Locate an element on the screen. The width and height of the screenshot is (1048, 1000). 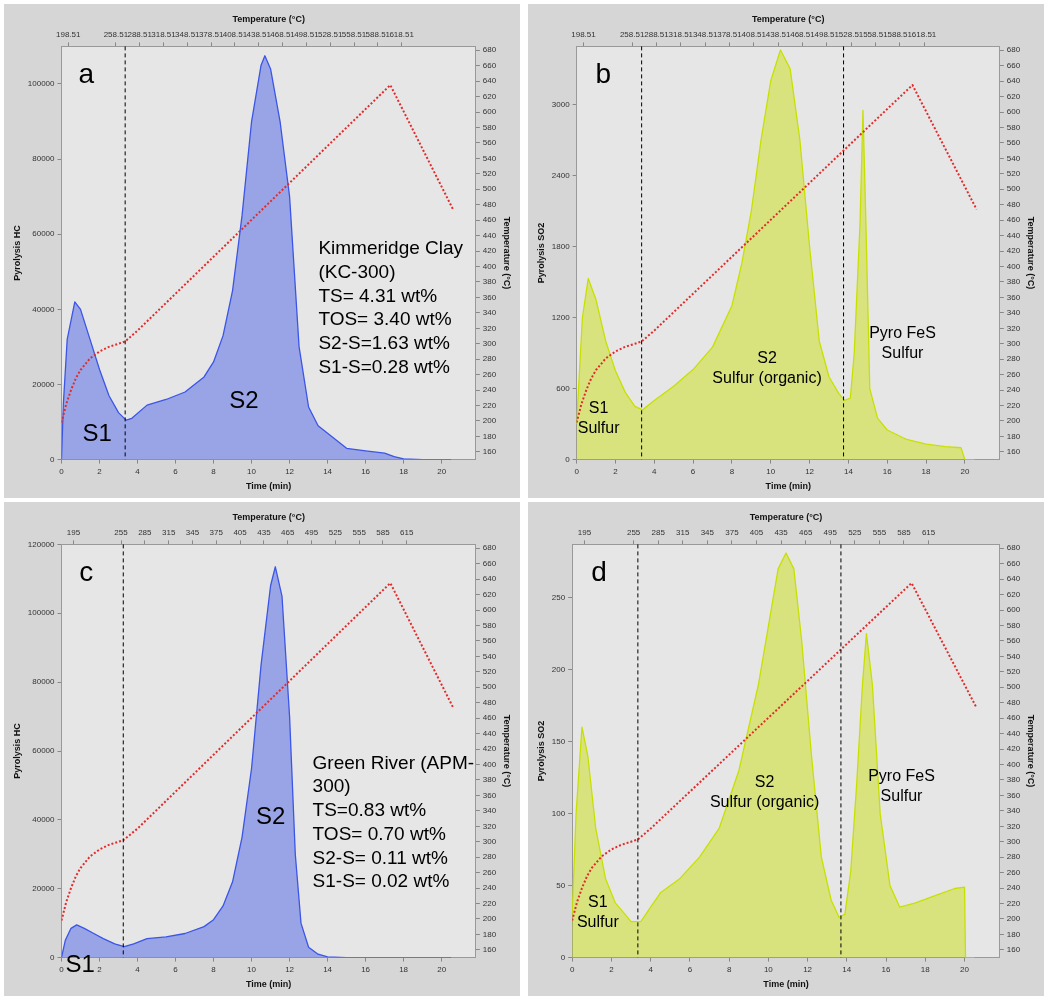
x-tick-label: 16 is located at coordinates (887, 471).